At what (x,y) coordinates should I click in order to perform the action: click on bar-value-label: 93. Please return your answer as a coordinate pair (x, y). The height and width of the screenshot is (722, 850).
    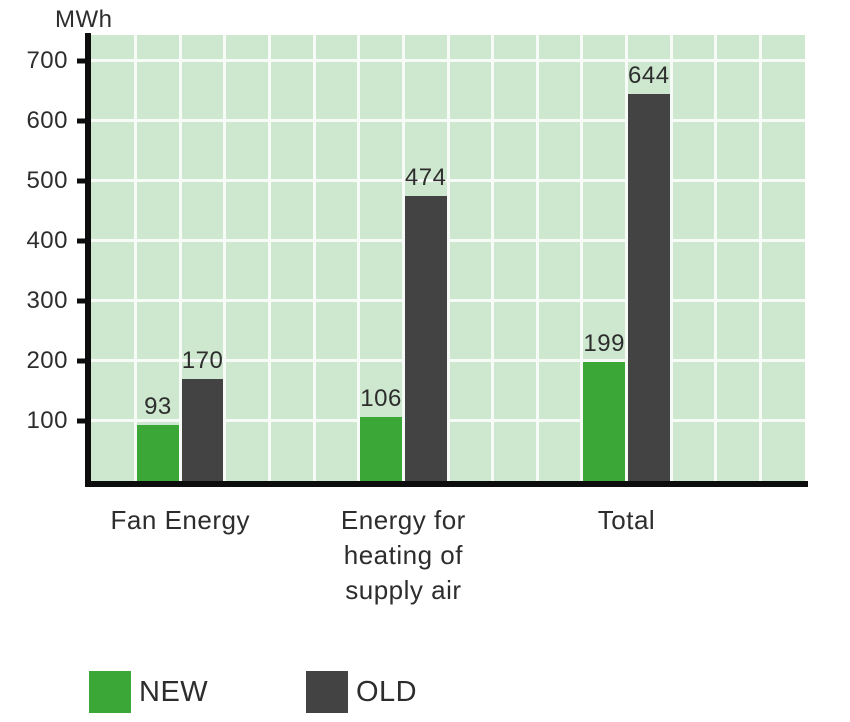
    Looking at the image, I should click on (158, 407).